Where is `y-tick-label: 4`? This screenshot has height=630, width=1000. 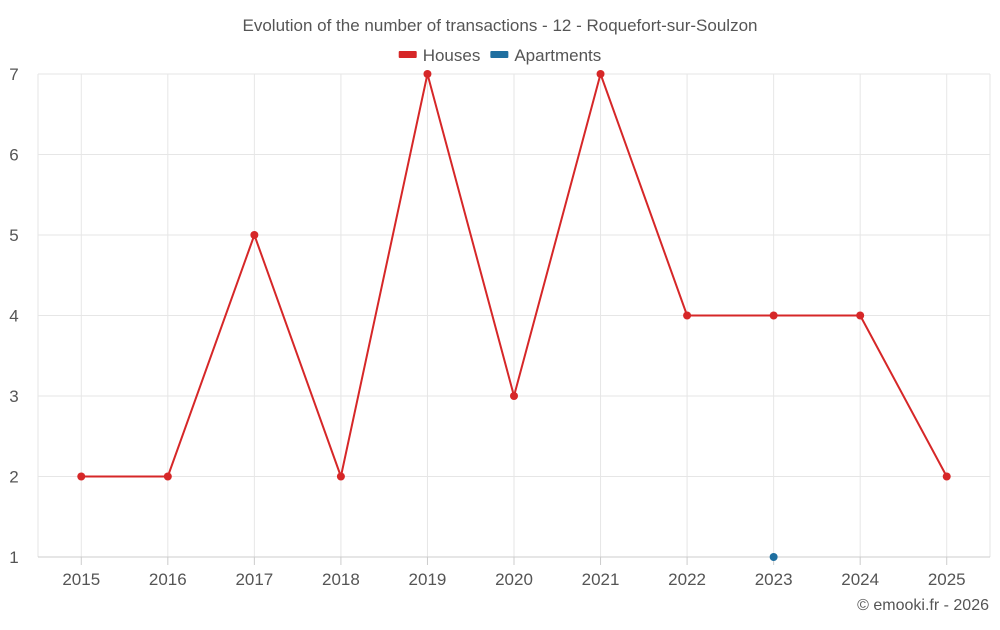 y-tick-label: 4 is located at coordinates (13, 316).